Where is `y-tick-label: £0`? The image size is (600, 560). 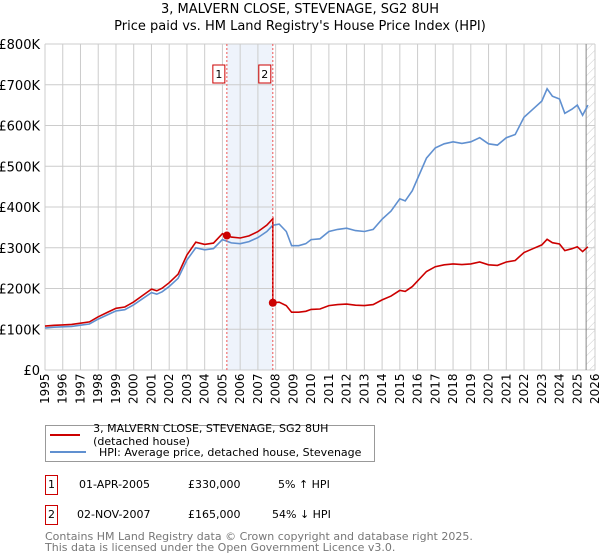
y-tick-label: £0 is located at coordinates (31, 371).